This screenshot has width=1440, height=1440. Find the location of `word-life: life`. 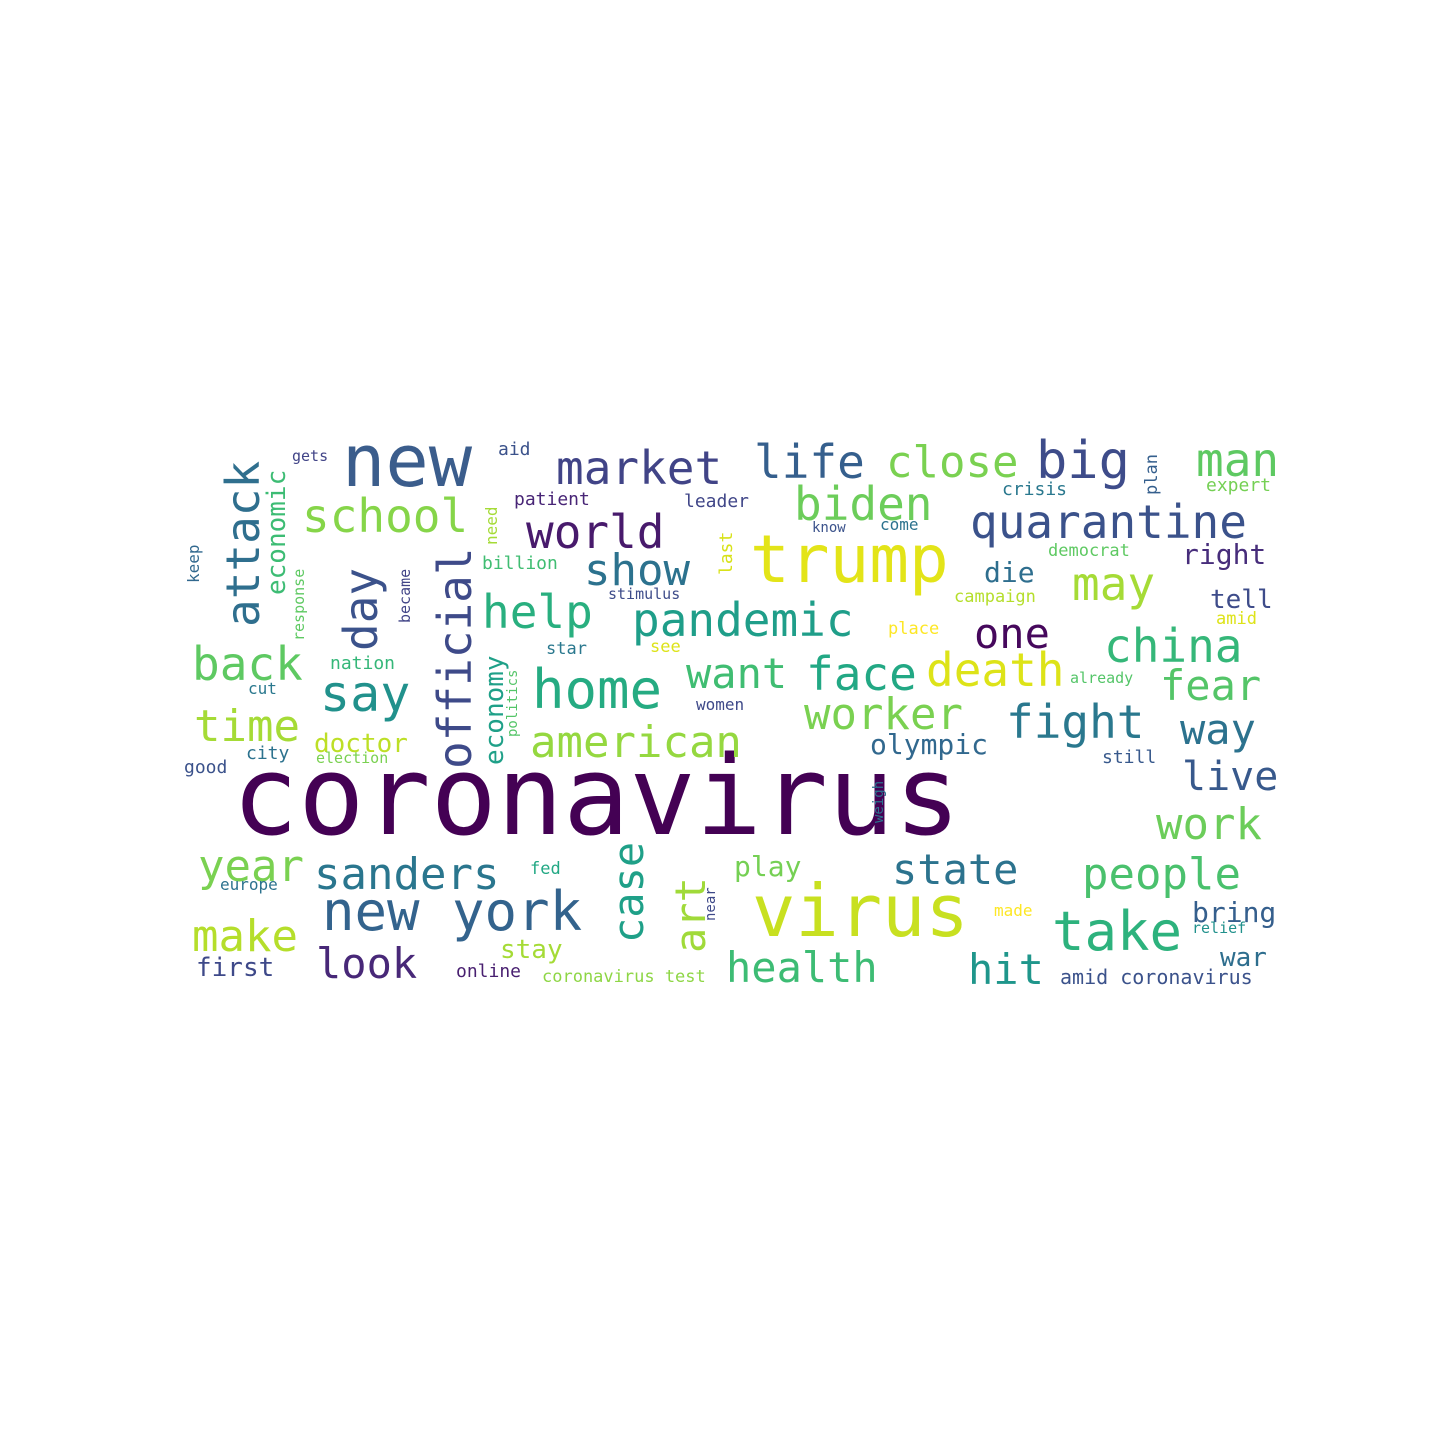

word-life: life is located at coordinates (809, 462).